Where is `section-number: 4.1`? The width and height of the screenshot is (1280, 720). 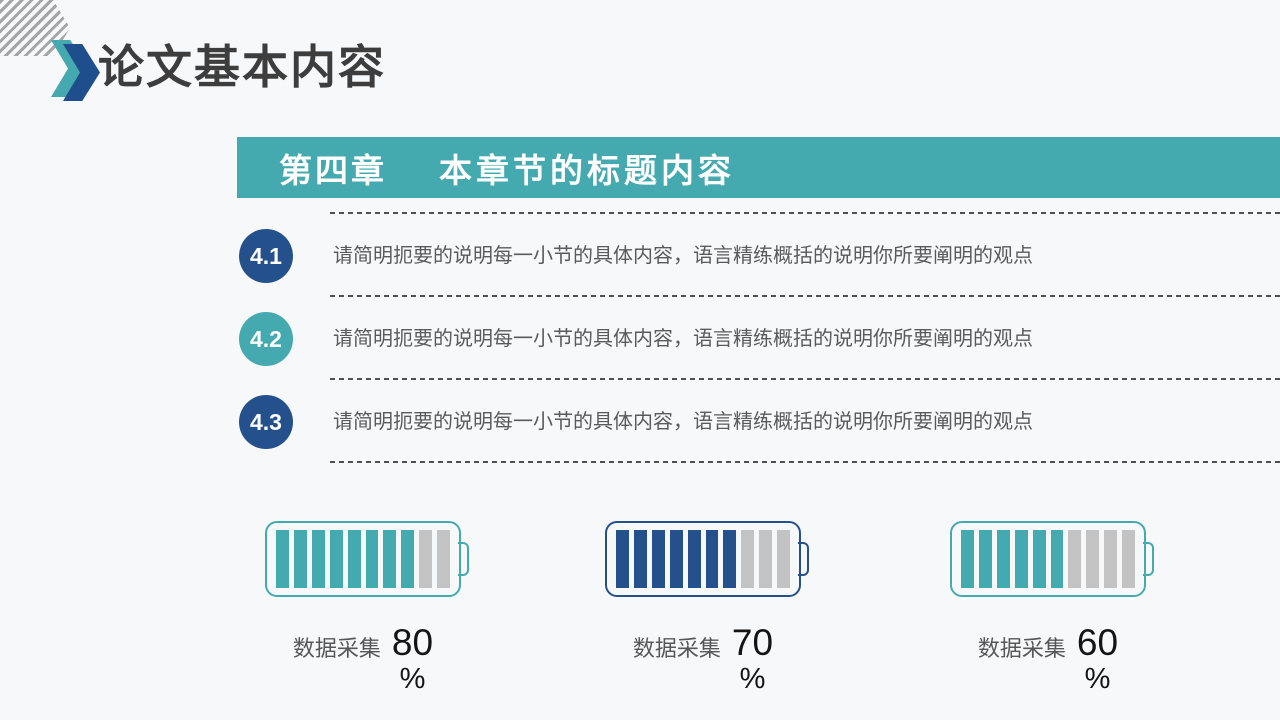 section-number: 4.1 is located at coordinates (266, 255).